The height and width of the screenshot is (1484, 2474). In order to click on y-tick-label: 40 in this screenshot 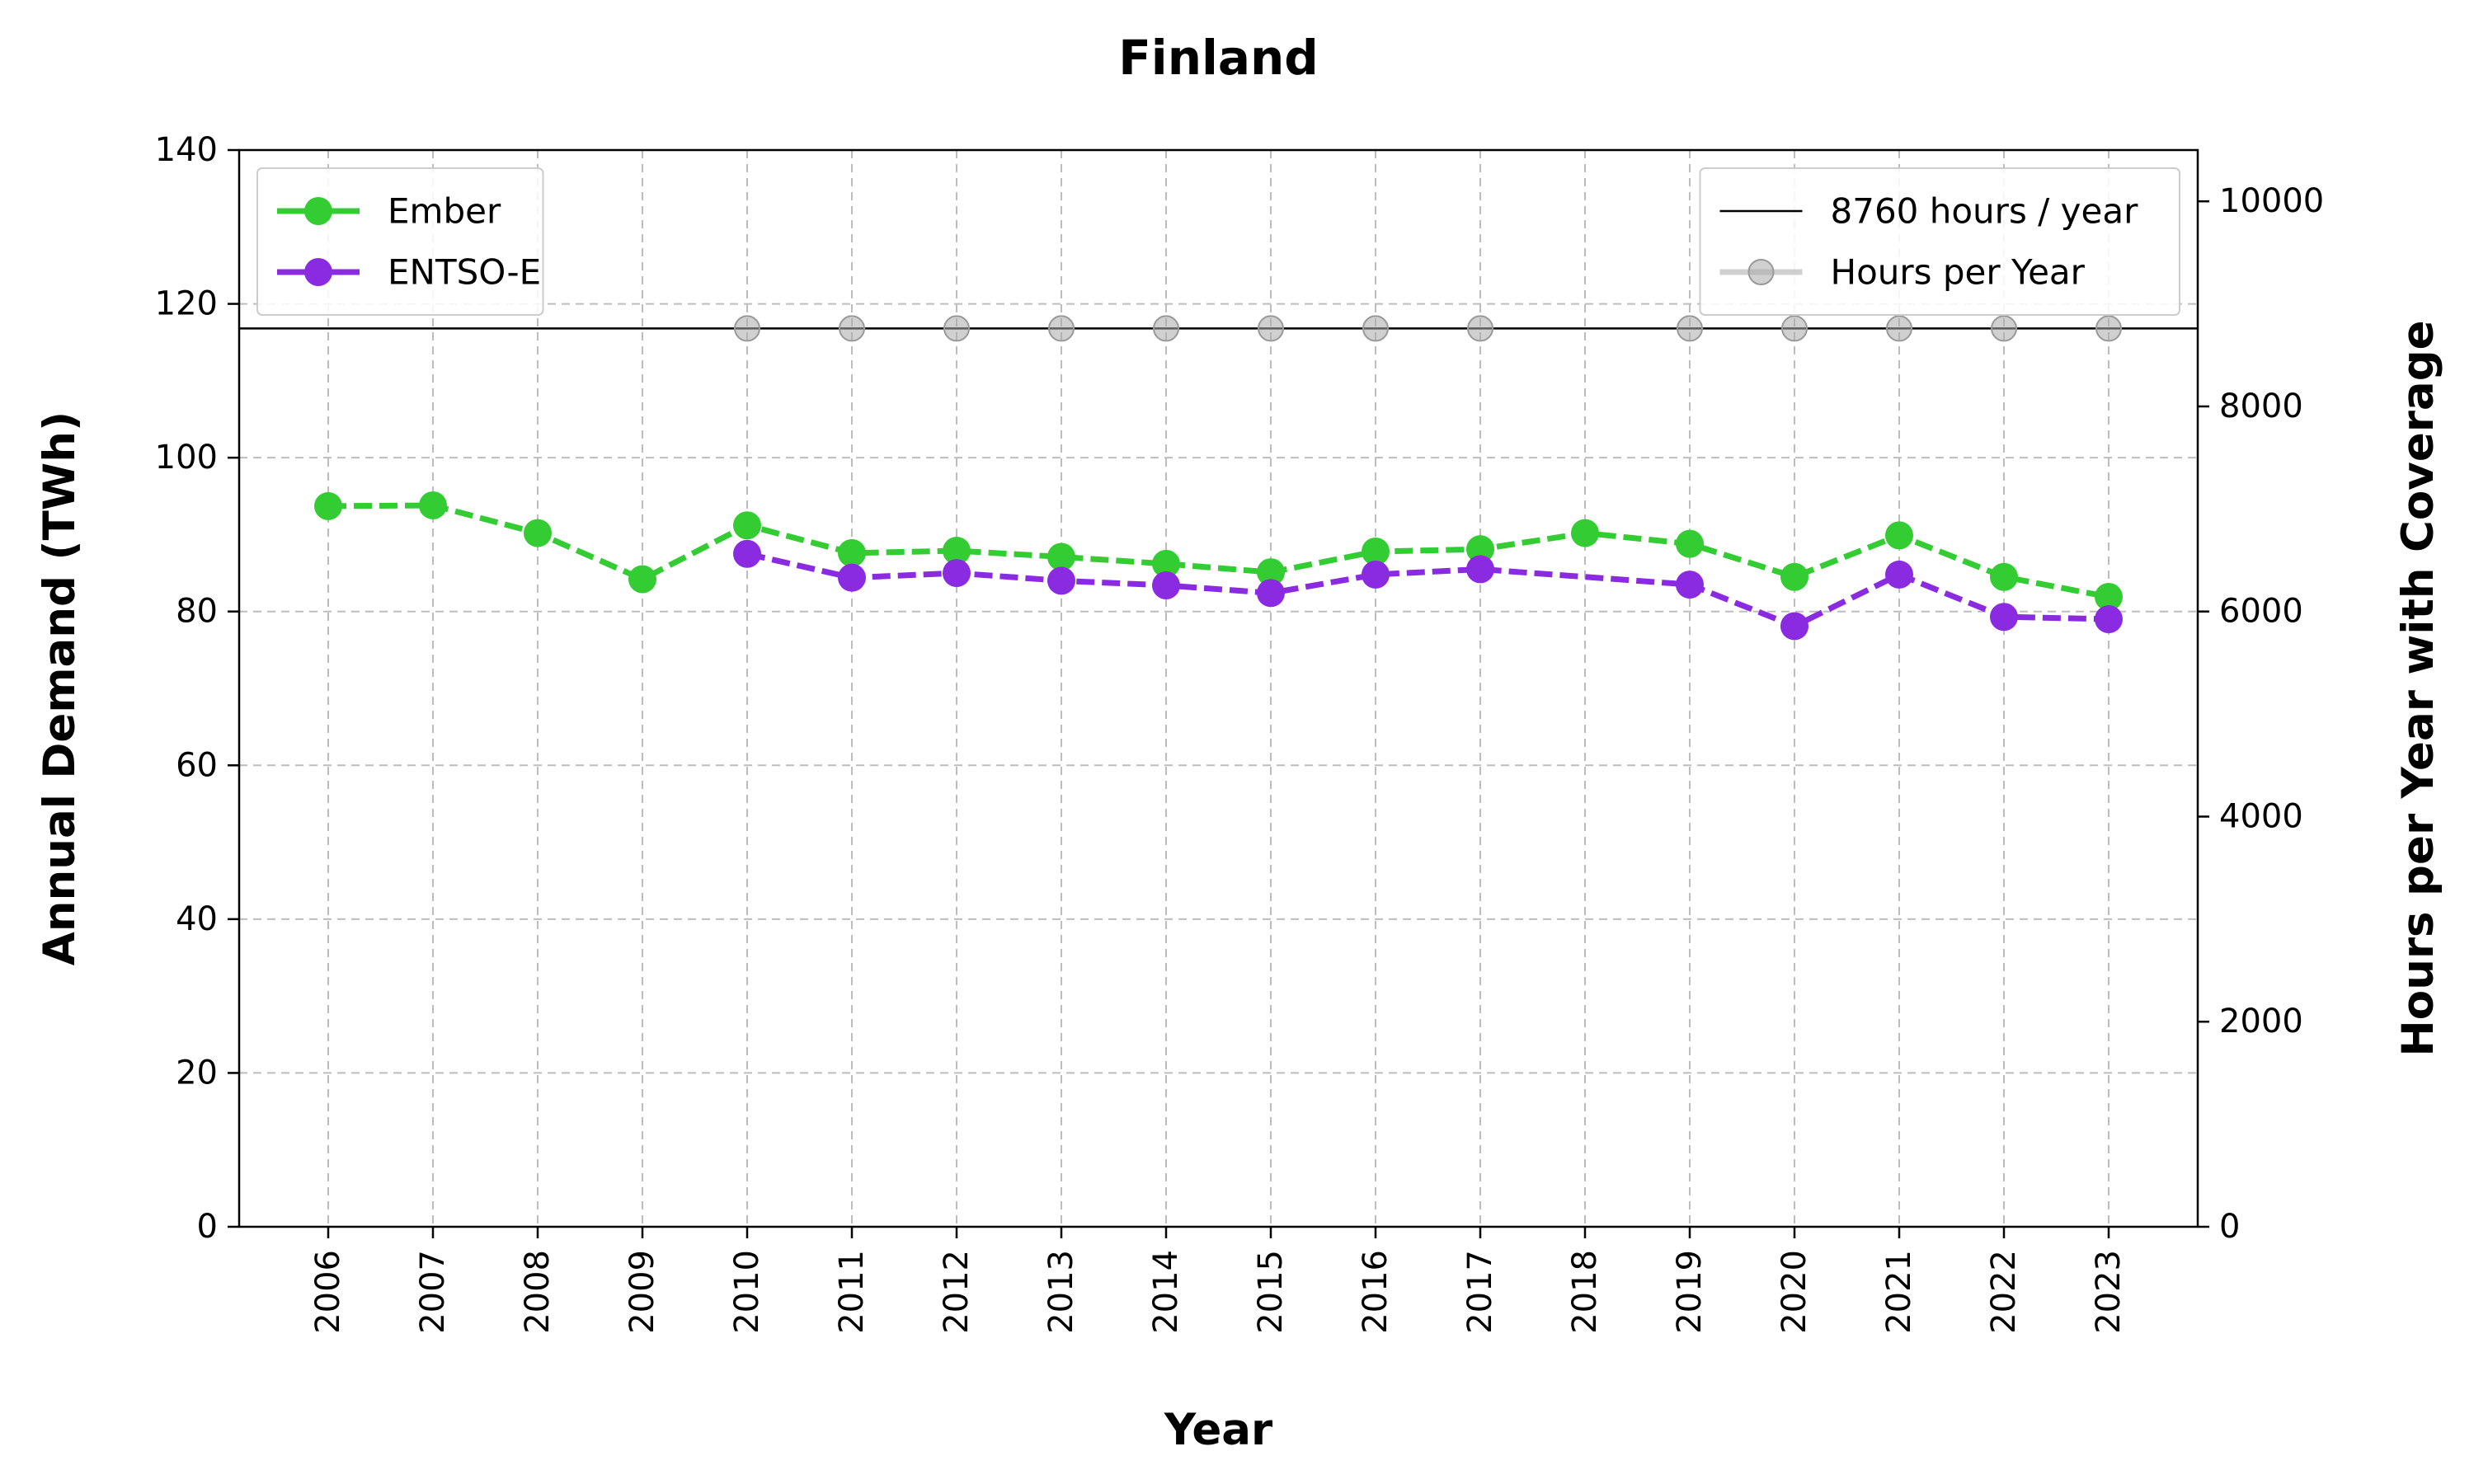, I will do `click(197, 919)`.